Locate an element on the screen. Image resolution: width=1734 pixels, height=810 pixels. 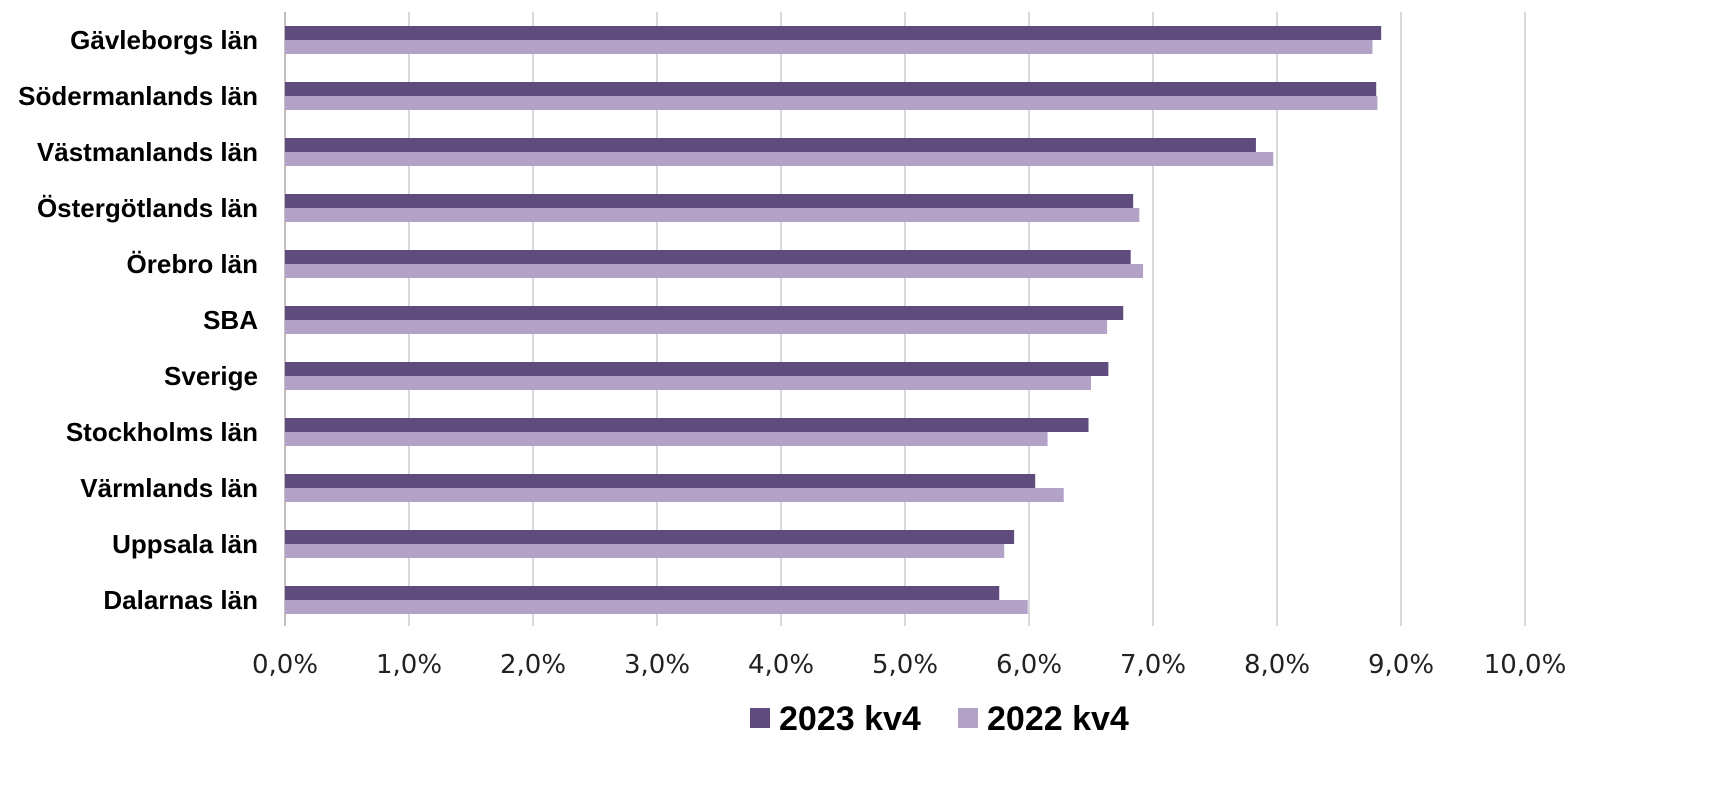
category-label: Västmanlands län is located at coordinates (147, 152).